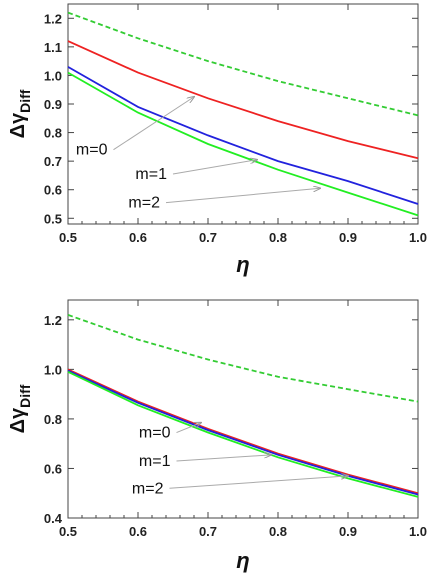  What do you see at coordinates (53, 47) in the screenshot?
I see `y-tick-label: 1.1` at bounding box center [53, 47].